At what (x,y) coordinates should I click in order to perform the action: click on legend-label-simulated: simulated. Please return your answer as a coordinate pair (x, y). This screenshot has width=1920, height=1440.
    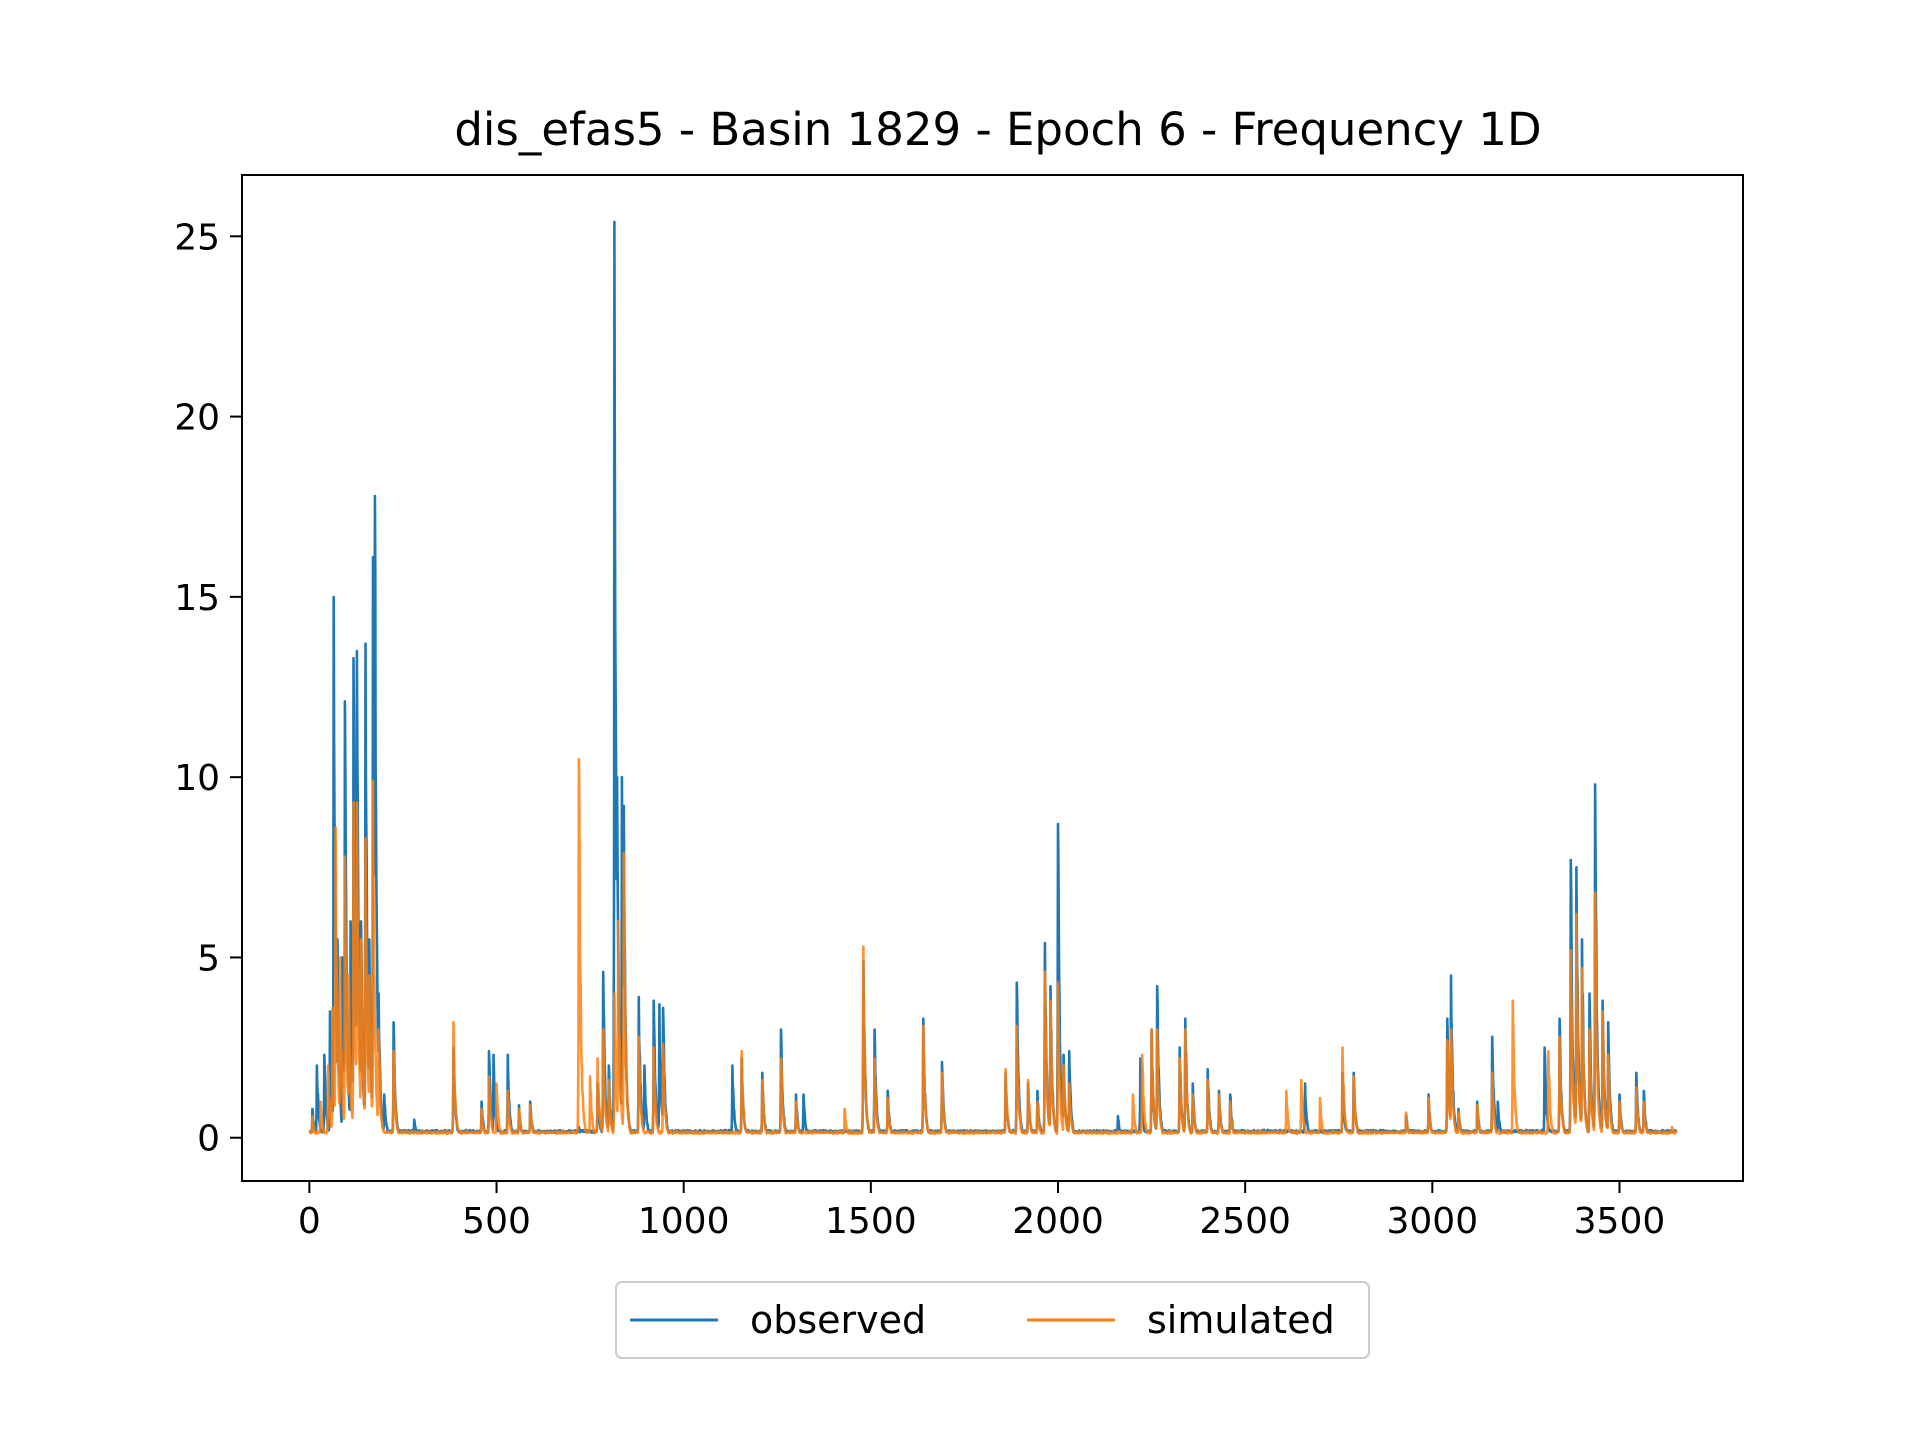
    Looking at the image, I should click on (1241, 1320).